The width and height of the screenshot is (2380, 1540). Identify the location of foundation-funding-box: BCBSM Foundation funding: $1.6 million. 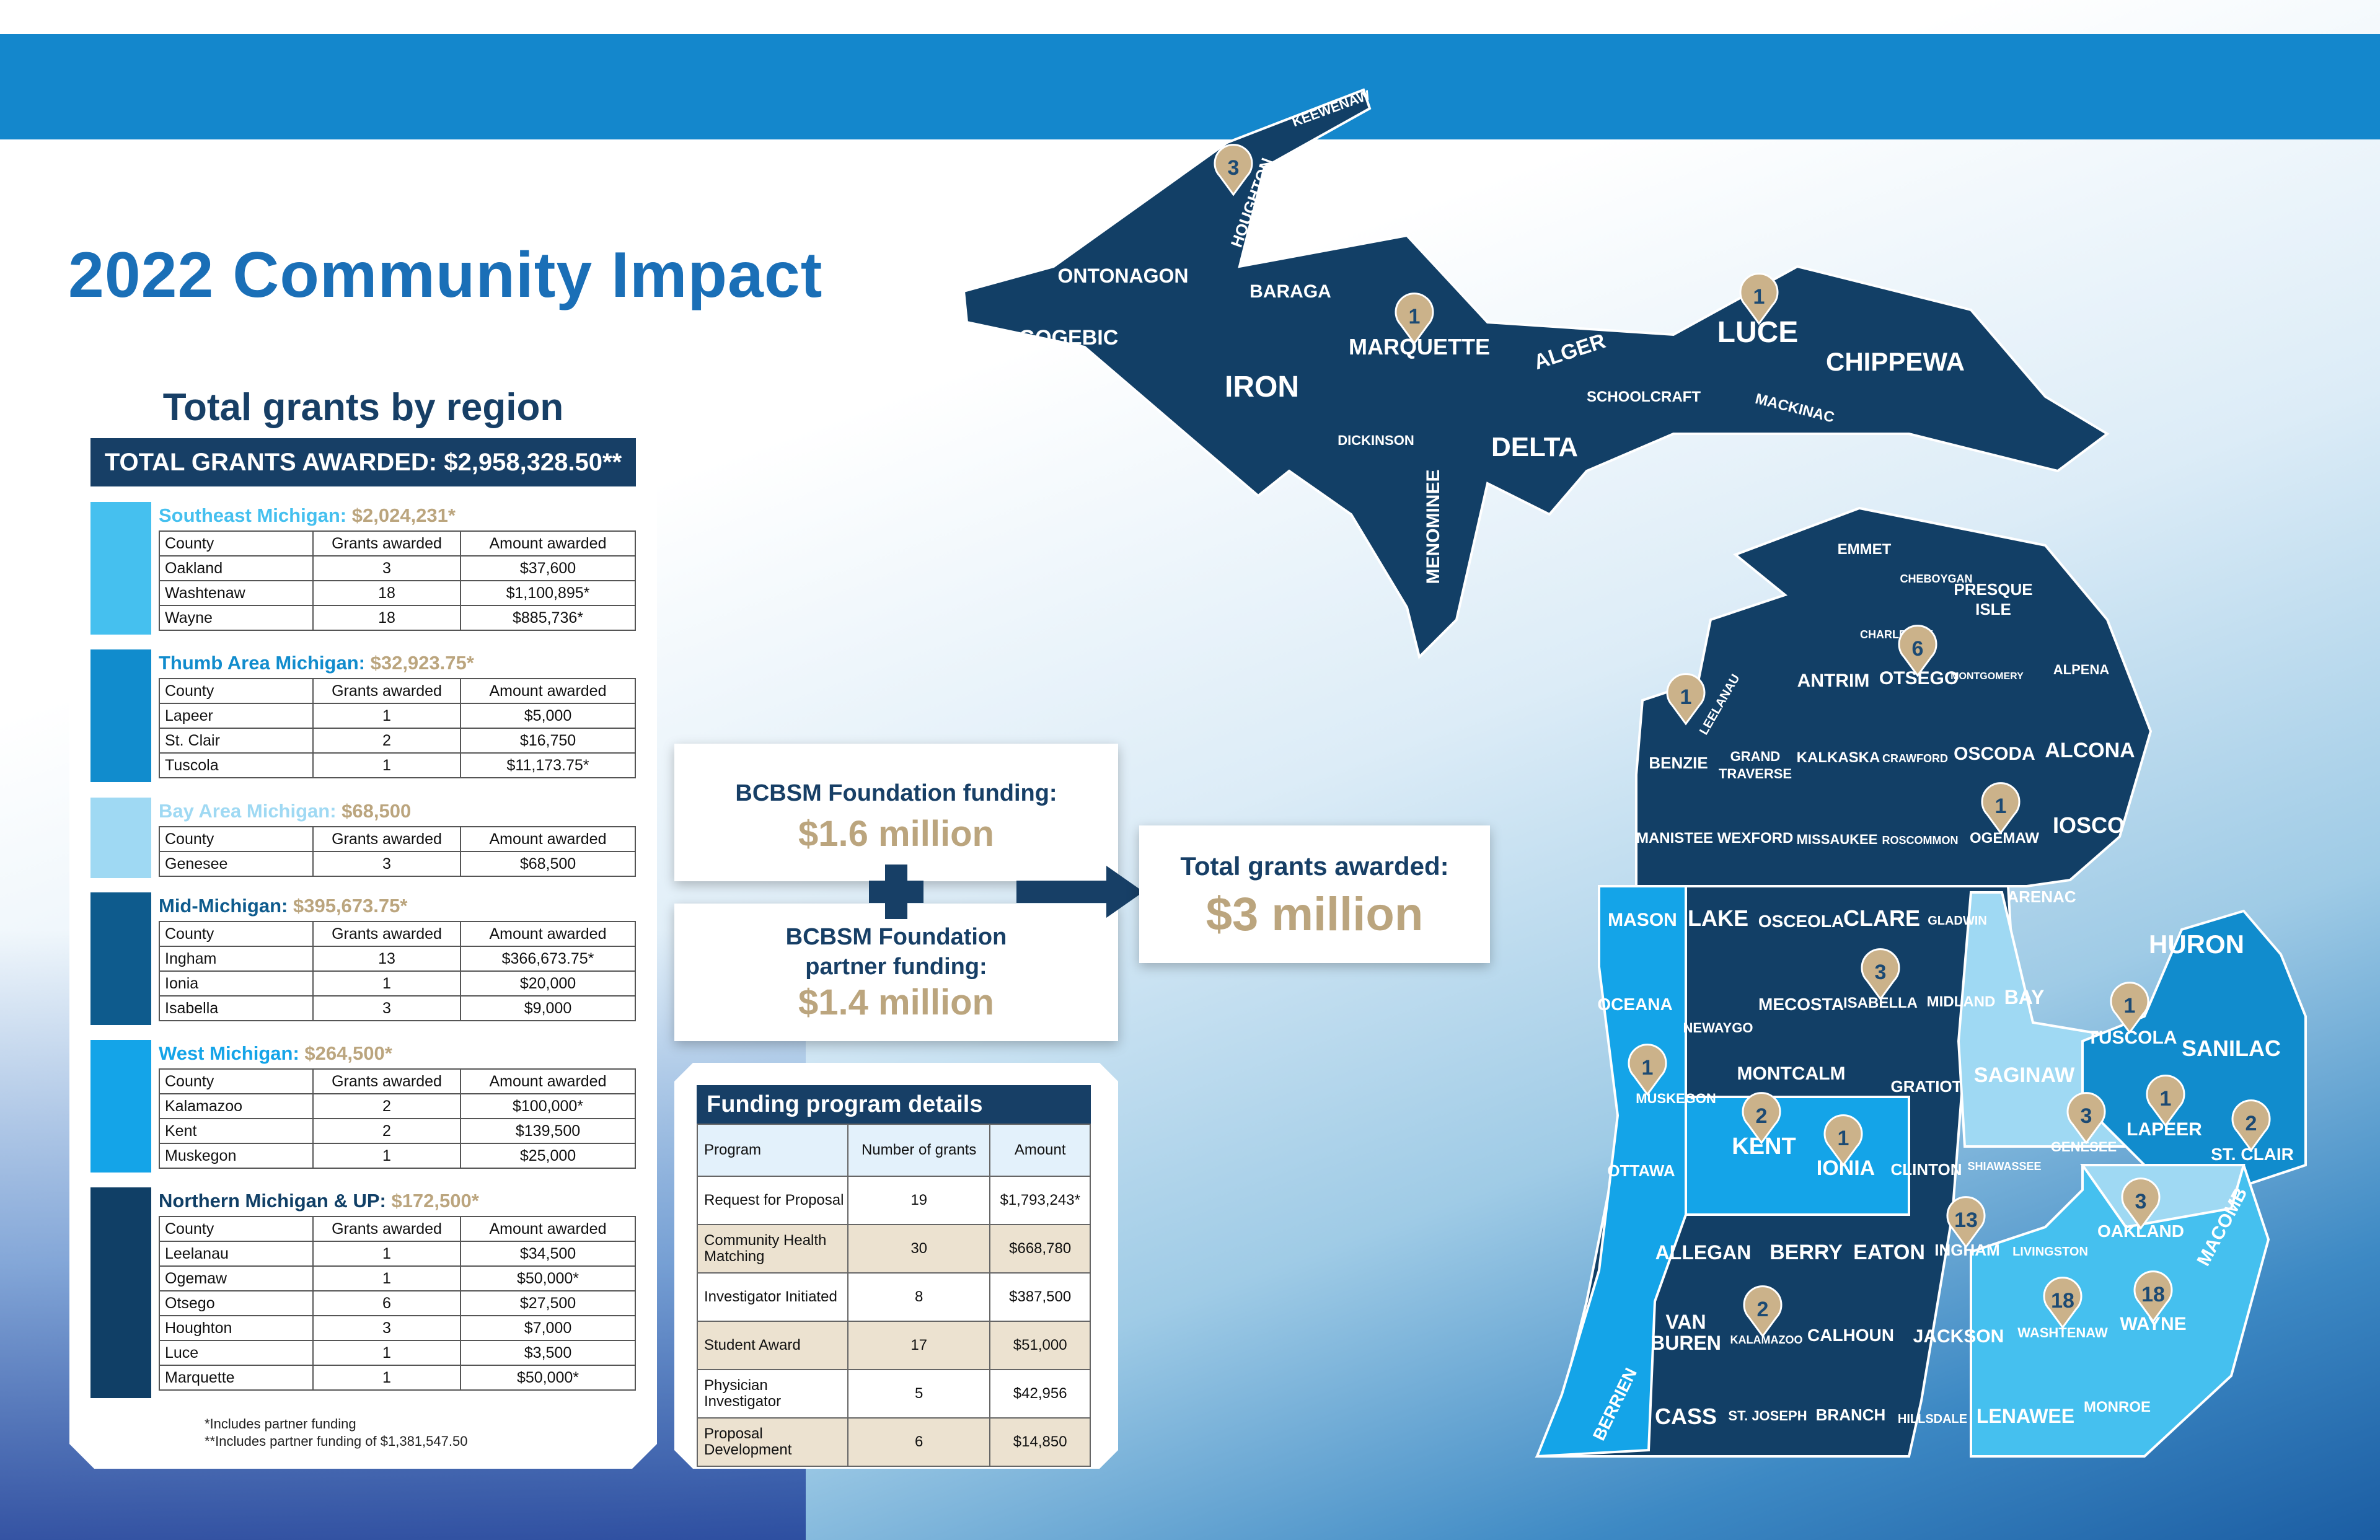
(896, 812).